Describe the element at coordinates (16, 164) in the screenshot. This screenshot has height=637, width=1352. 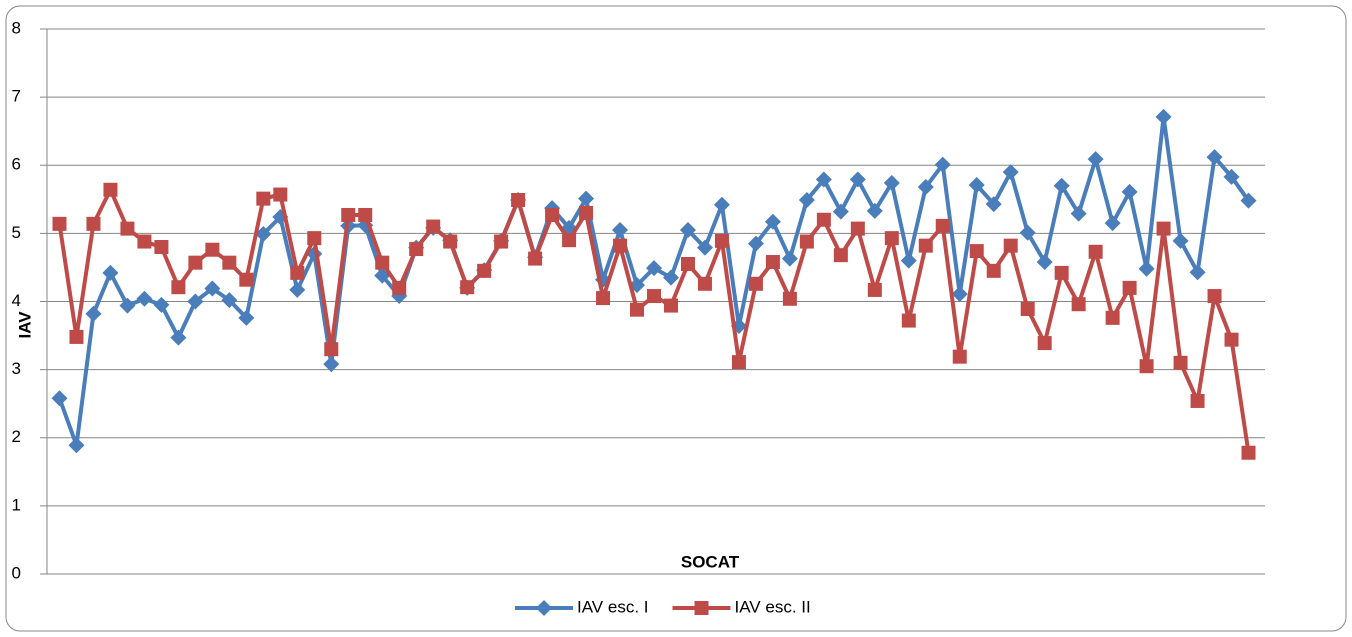
I see `y-tick-label: 6` at that location.